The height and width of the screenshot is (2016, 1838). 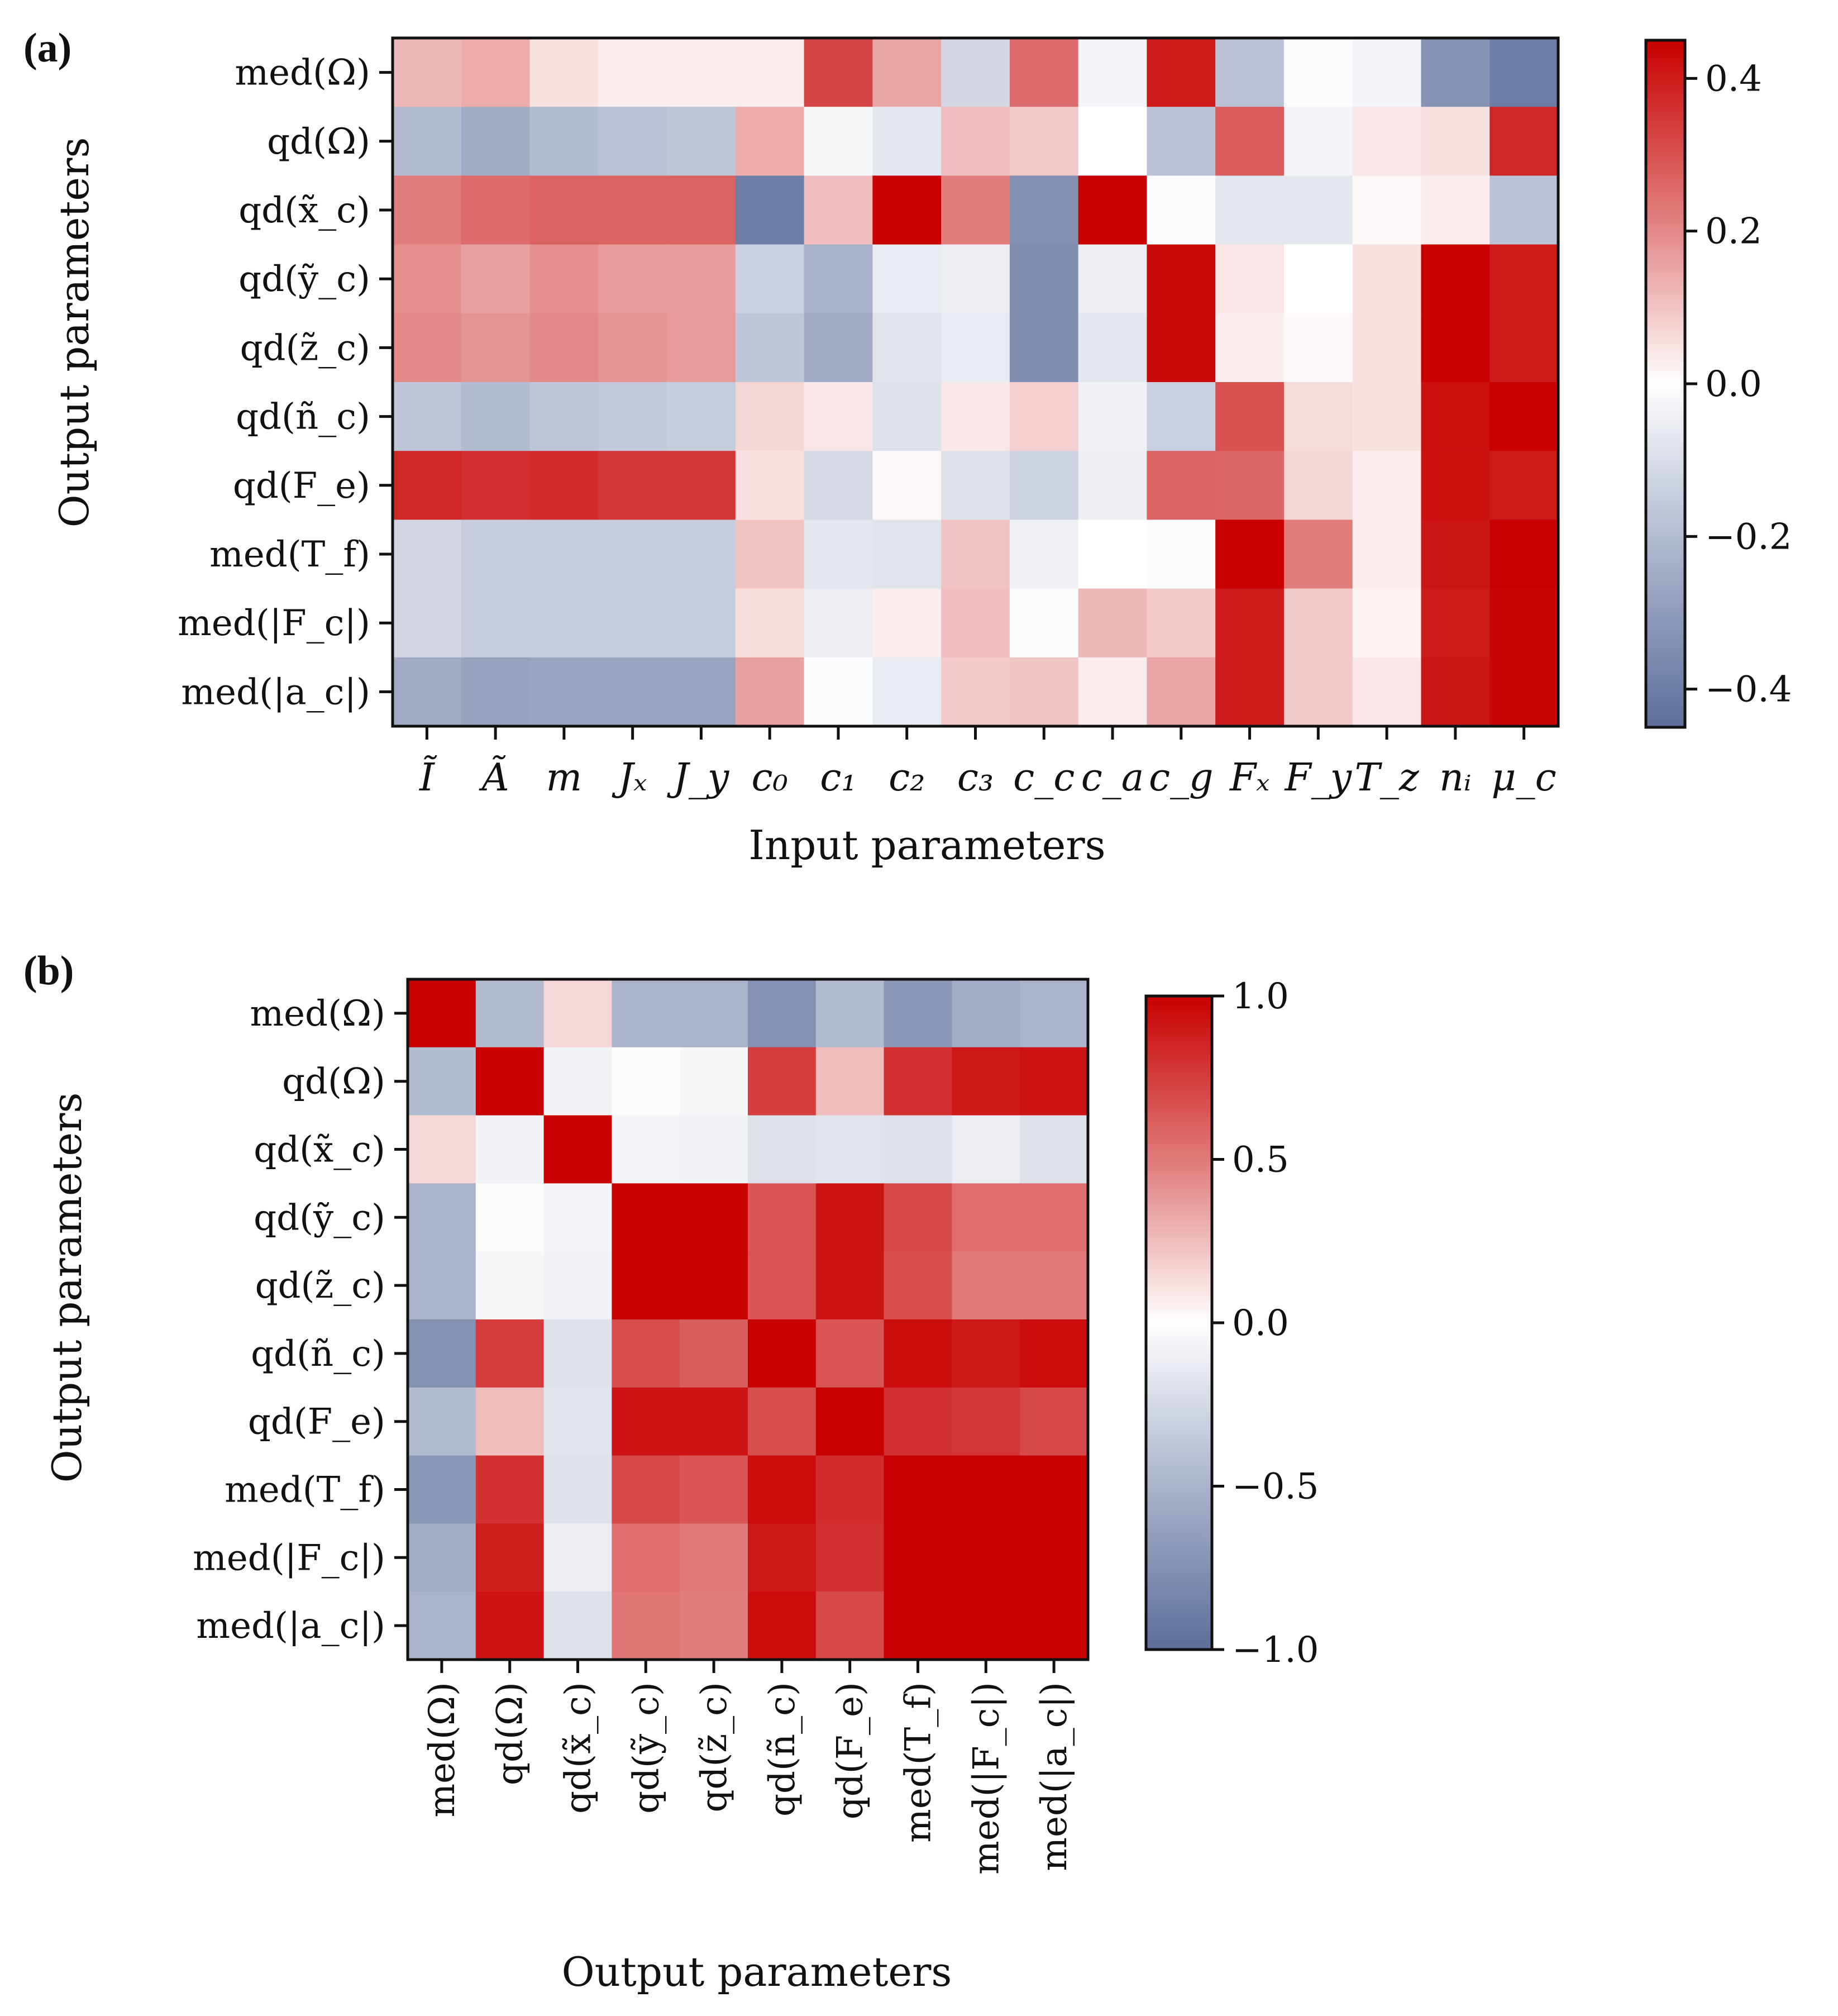 What do you see at coordinates (48, 971) in the screenshot?
I see `panel-label-b: (b)` at bounding box center [48, 971].